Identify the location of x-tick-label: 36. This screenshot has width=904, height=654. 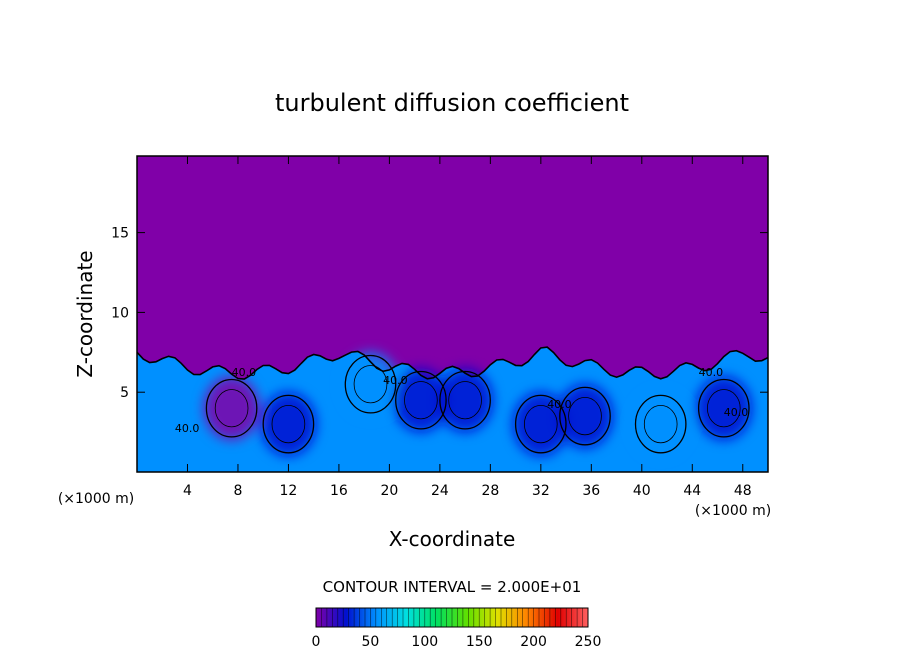
(591, 491).